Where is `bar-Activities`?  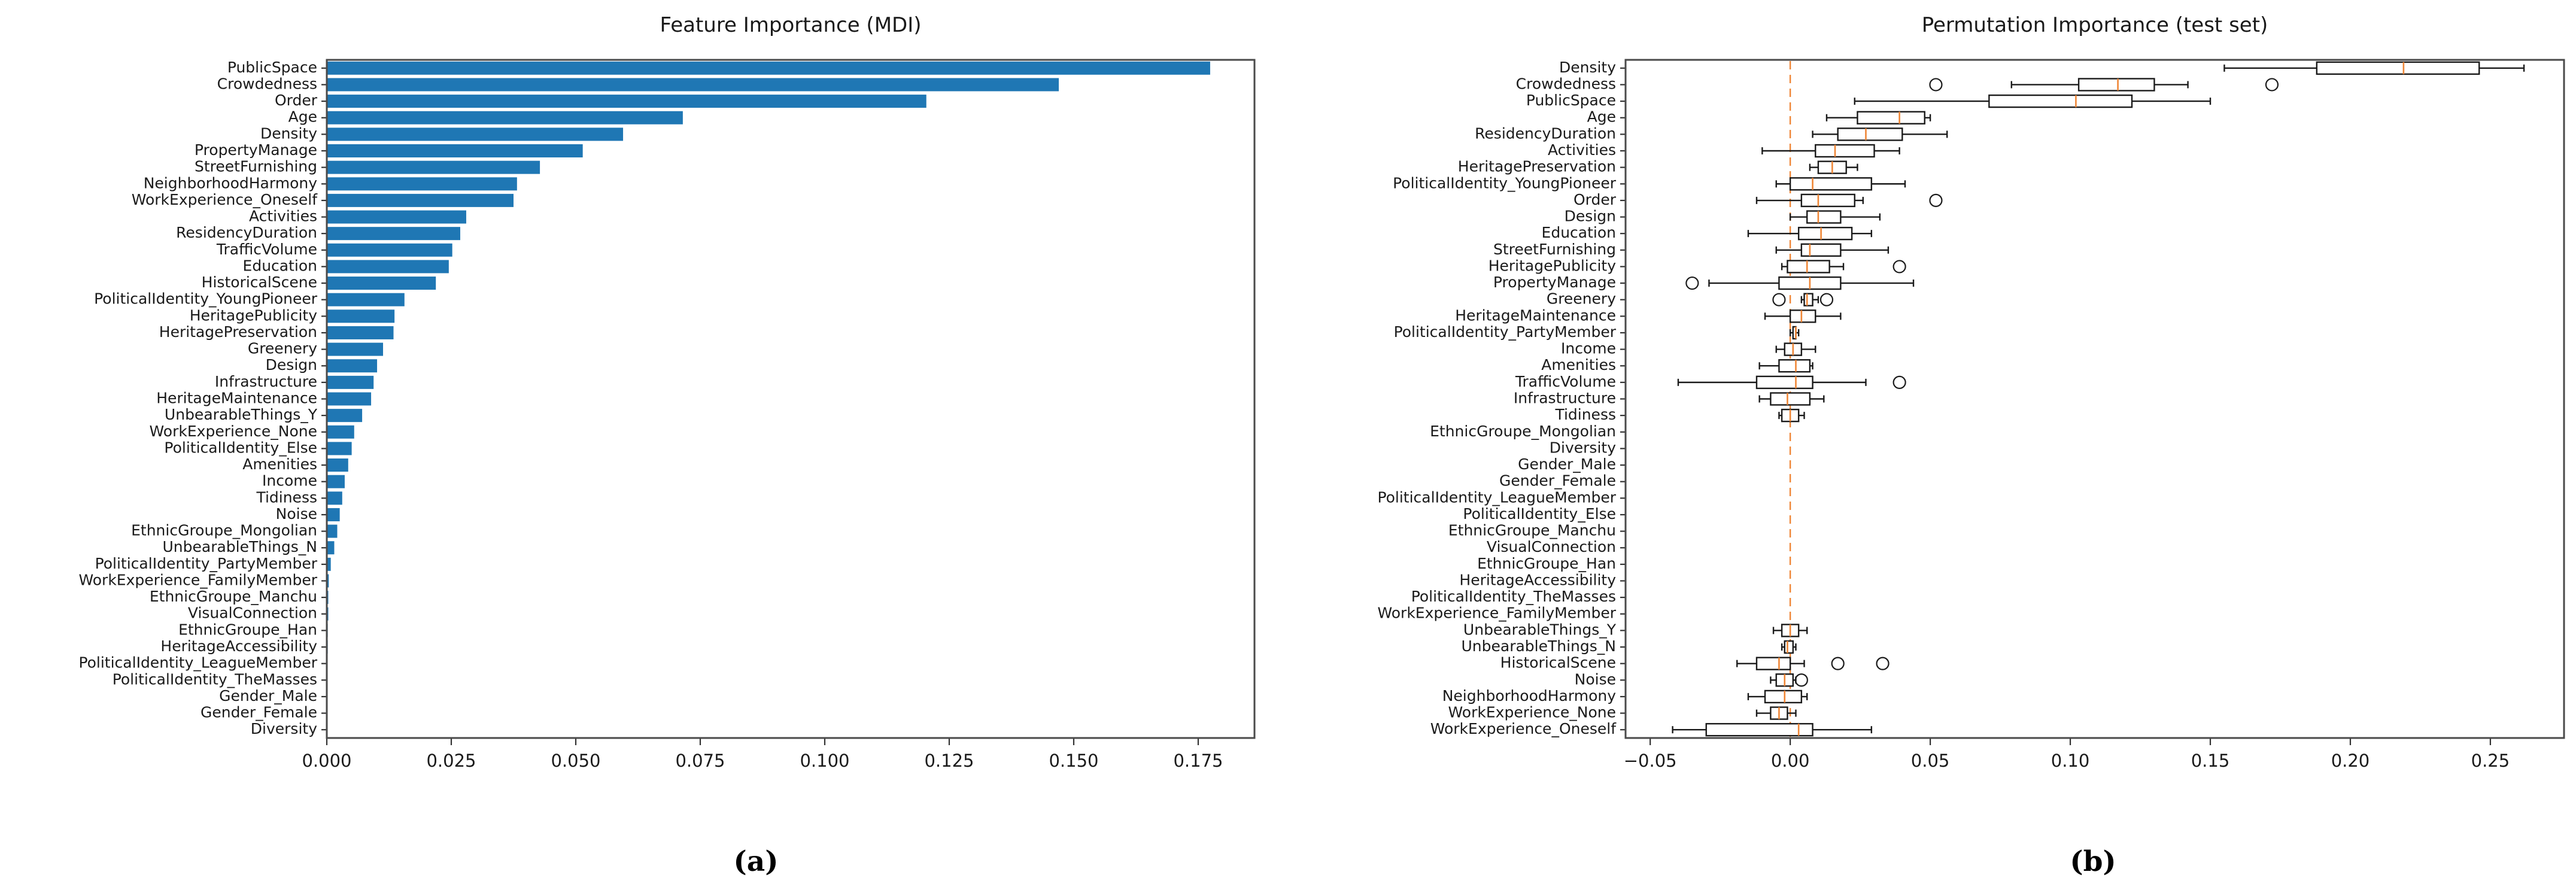 bar-Activities is located at coordinates (396, 217).